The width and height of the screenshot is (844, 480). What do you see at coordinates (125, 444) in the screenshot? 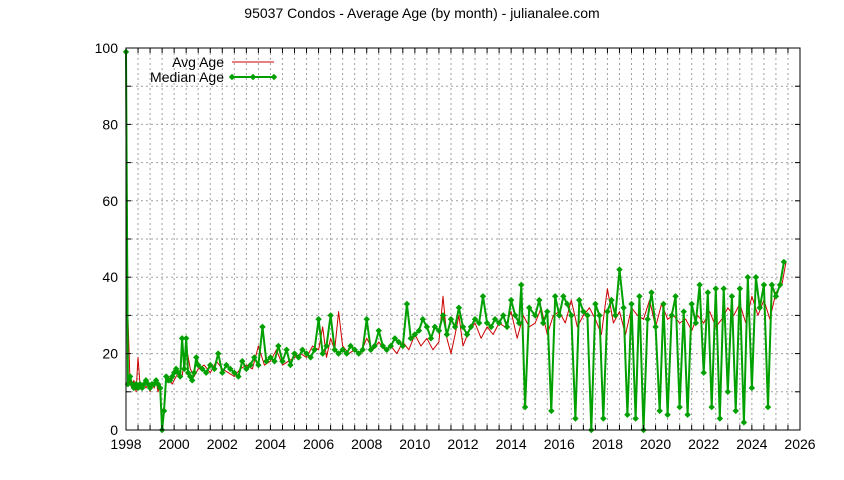
I see `x-tick-label: 1998` at bounding box center [125, 444].